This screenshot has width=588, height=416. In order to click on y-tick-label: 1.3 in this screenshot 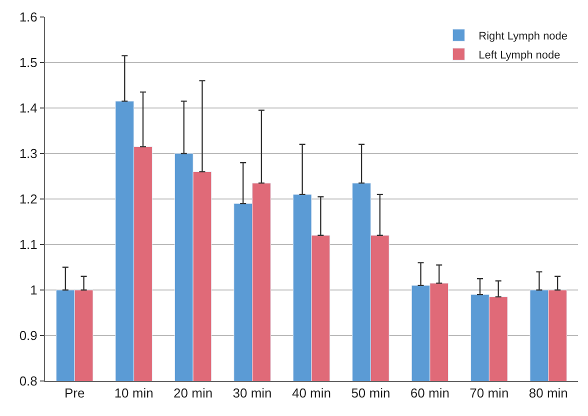, I will do `click(28, 154)`.